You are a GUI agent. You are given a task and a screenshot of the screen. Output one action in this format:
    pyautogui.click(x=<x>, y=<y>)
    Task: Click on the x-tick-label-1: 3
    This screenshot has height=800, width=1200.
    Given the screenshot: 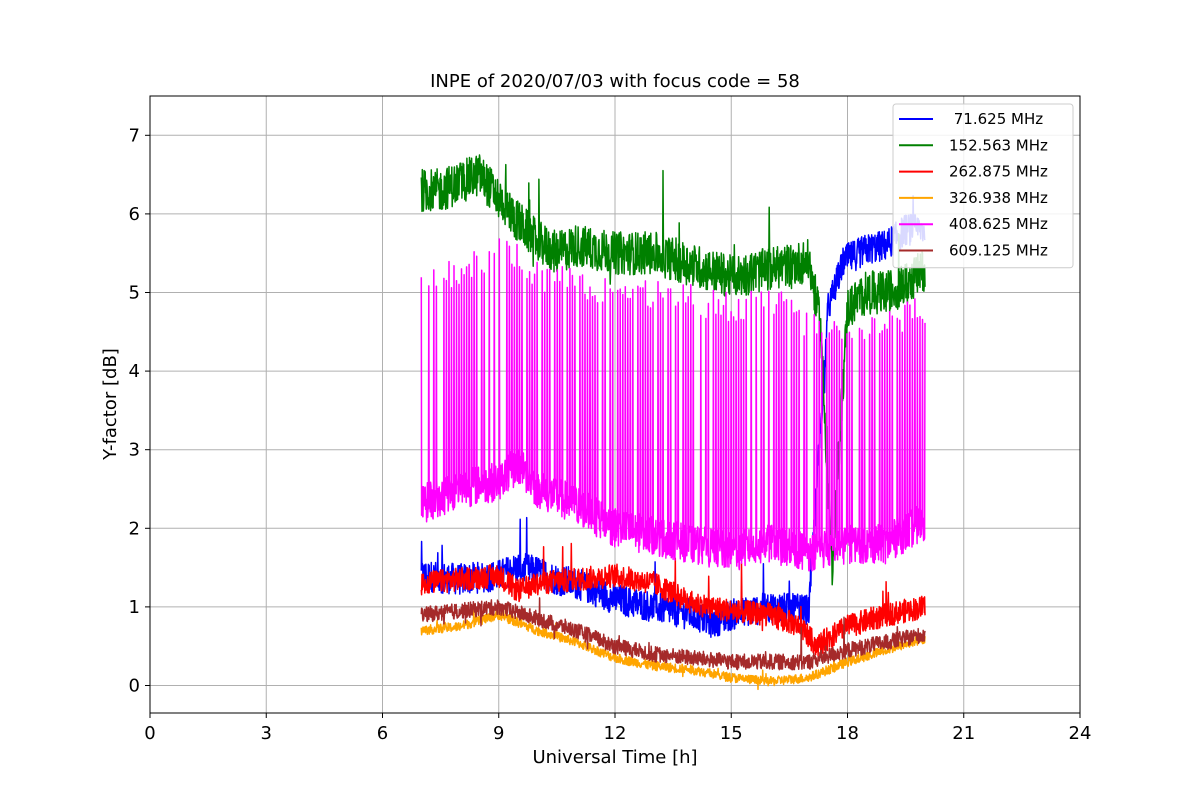 What is the action you would take?
    pyautogui.click(x=266, y=733)
    